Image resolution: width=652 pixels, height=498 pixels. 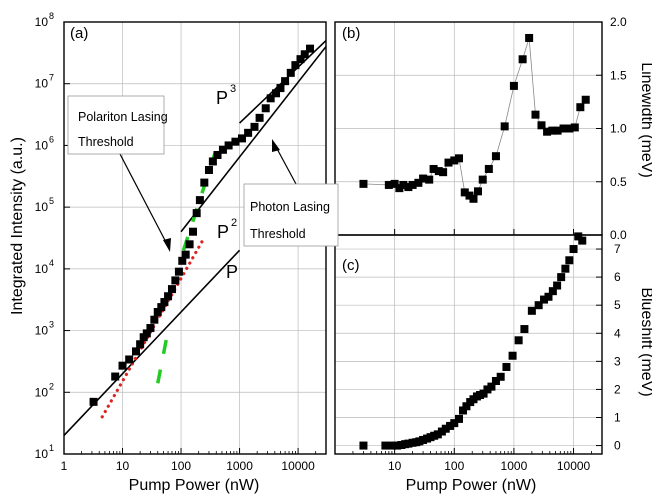 What do you see at coordinates (233, 89) in the screenshot?
I see `p3-exponent: 3` at bounding box center [233, 89].